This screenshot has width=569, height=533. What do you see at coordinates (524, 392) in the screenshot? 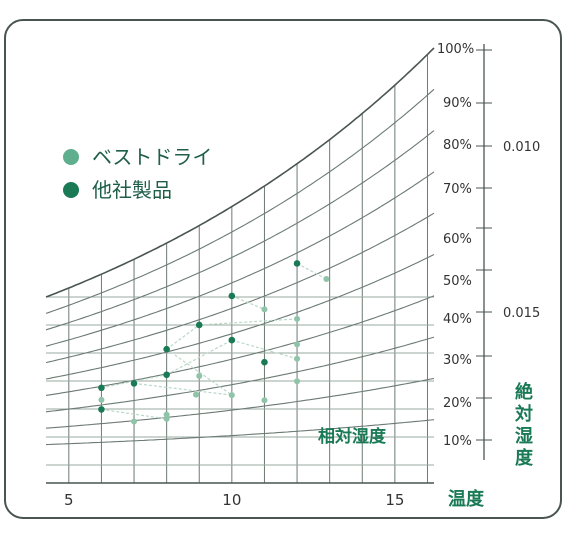
I see `ah-title-char: 絶` at bounding box center [524, 392].